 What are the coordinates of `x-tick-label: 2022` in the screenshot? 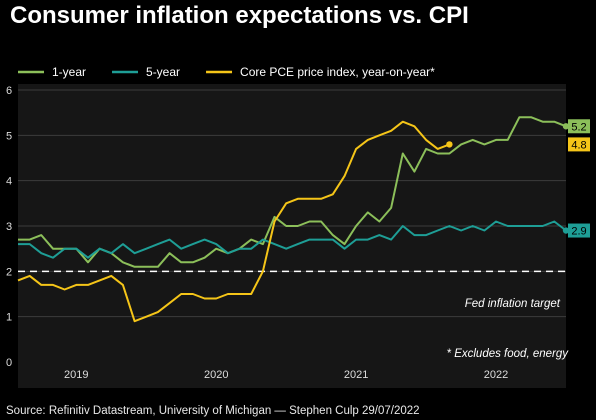 It's located at (496, 375).